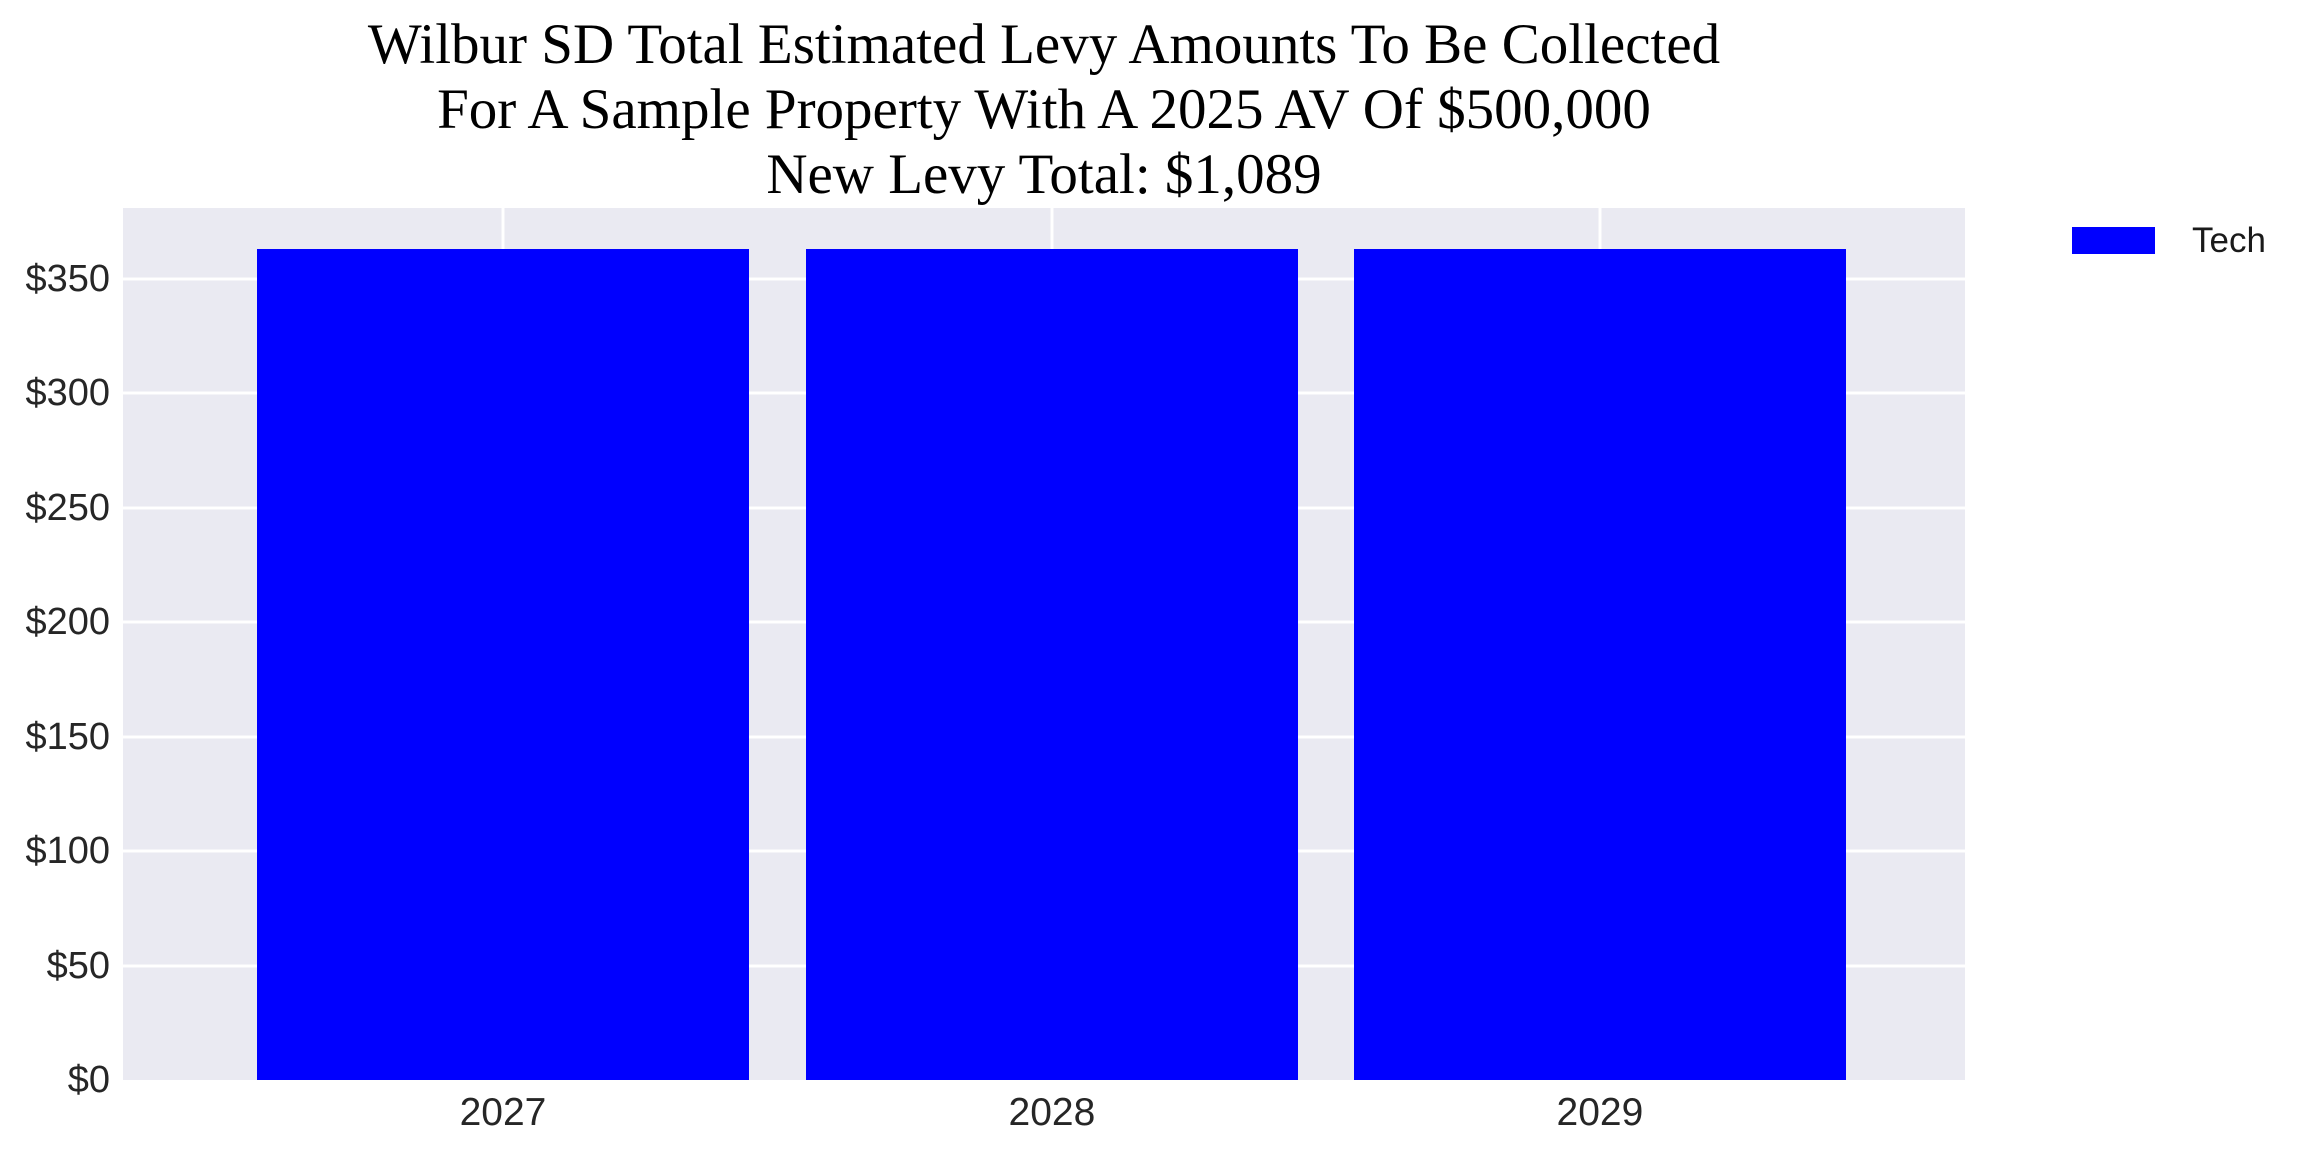 The width and height of the screenshot is (2304, 1152). What do you see at coordinates (67, 507) in the screenshot?
I see `y-tick-label-250: $250` at bounding box center [67, 507].